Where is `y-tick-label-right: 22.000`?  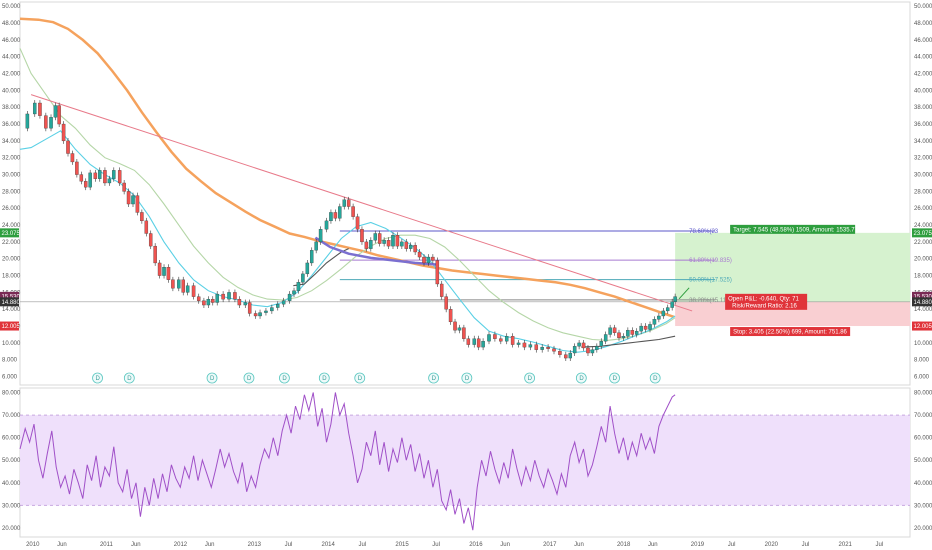 y-tick-label-right: 22.000 is located at coordinates (923, 243).